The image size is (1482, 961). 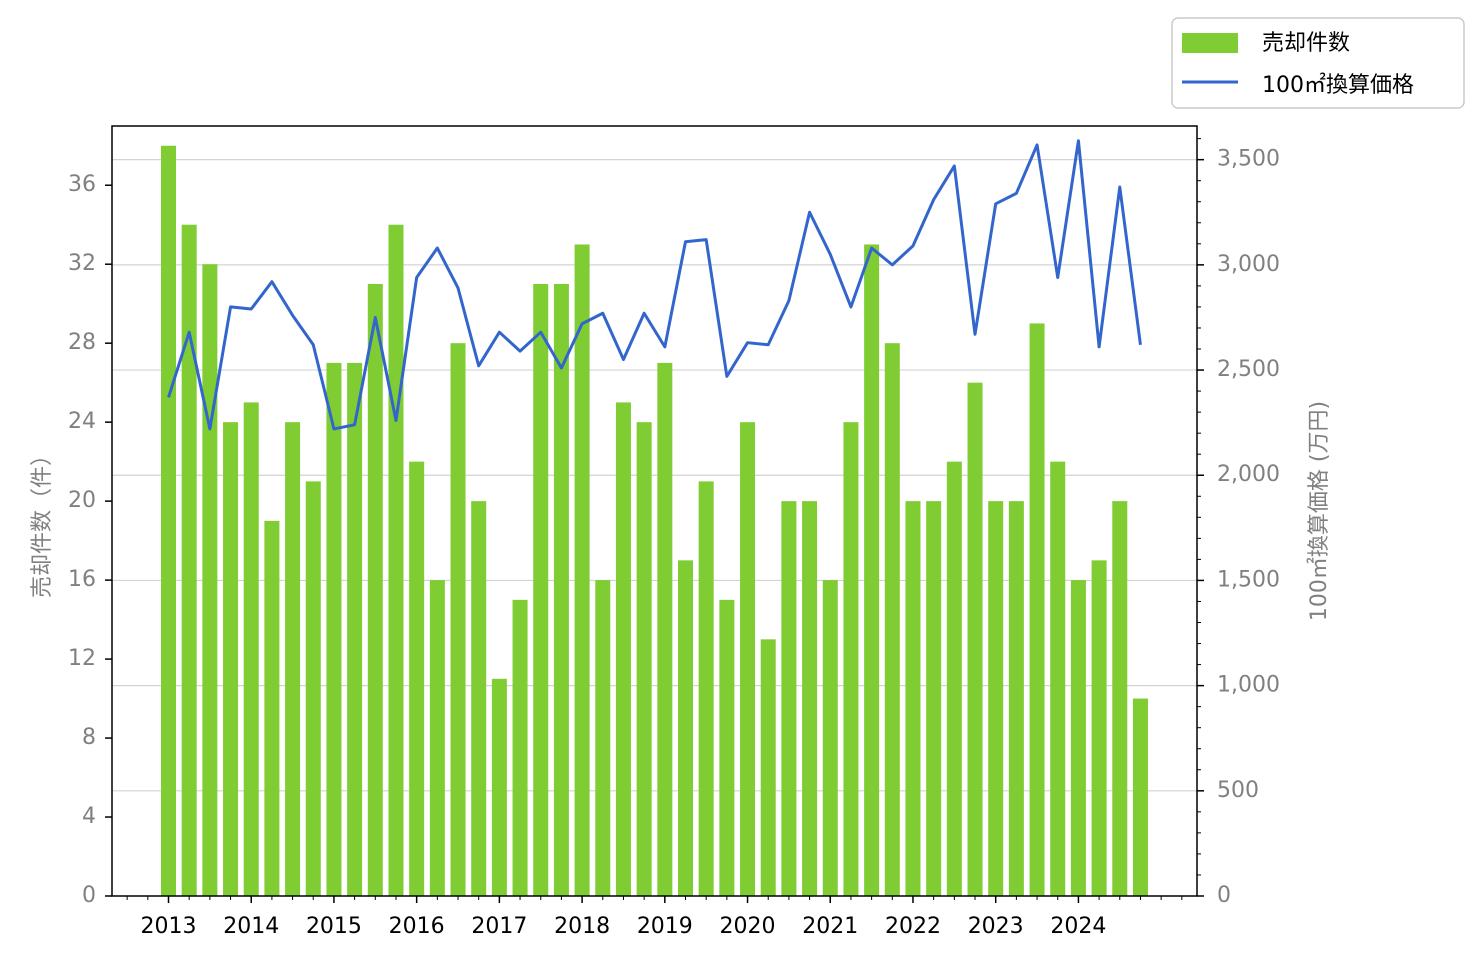 What do you see at coordinates (996, 926) in the screenshot?
I see `x-tick-label: 2023` at bounding box center [996, 926].